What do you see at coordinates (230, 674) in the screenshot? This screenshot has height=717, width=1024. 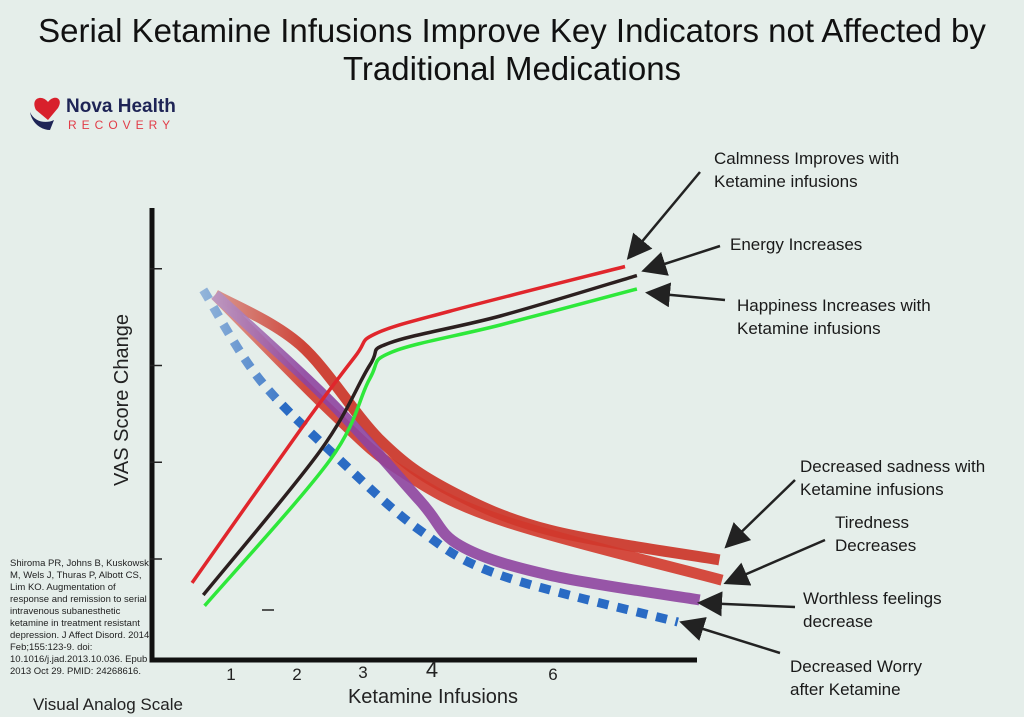 I see `x-tick-label: 1` at bounding box center [230, 674].